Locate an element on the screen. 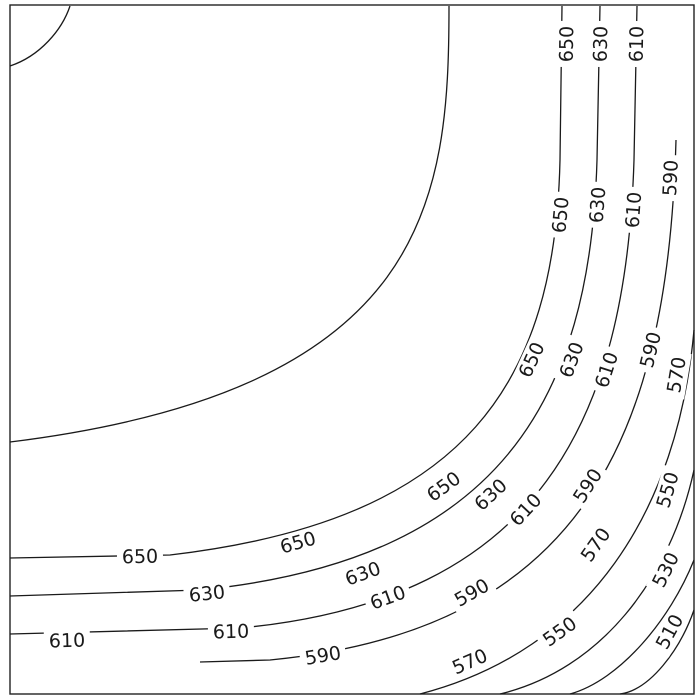 This screenshot has height=697, width=695. contour-label: 550 is located at coordinates (667, 490).